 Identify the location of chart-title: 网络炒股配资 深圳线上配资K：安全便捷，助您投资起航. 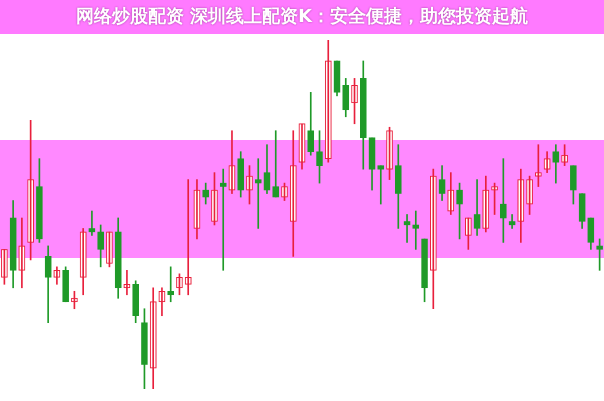
(302, 17).